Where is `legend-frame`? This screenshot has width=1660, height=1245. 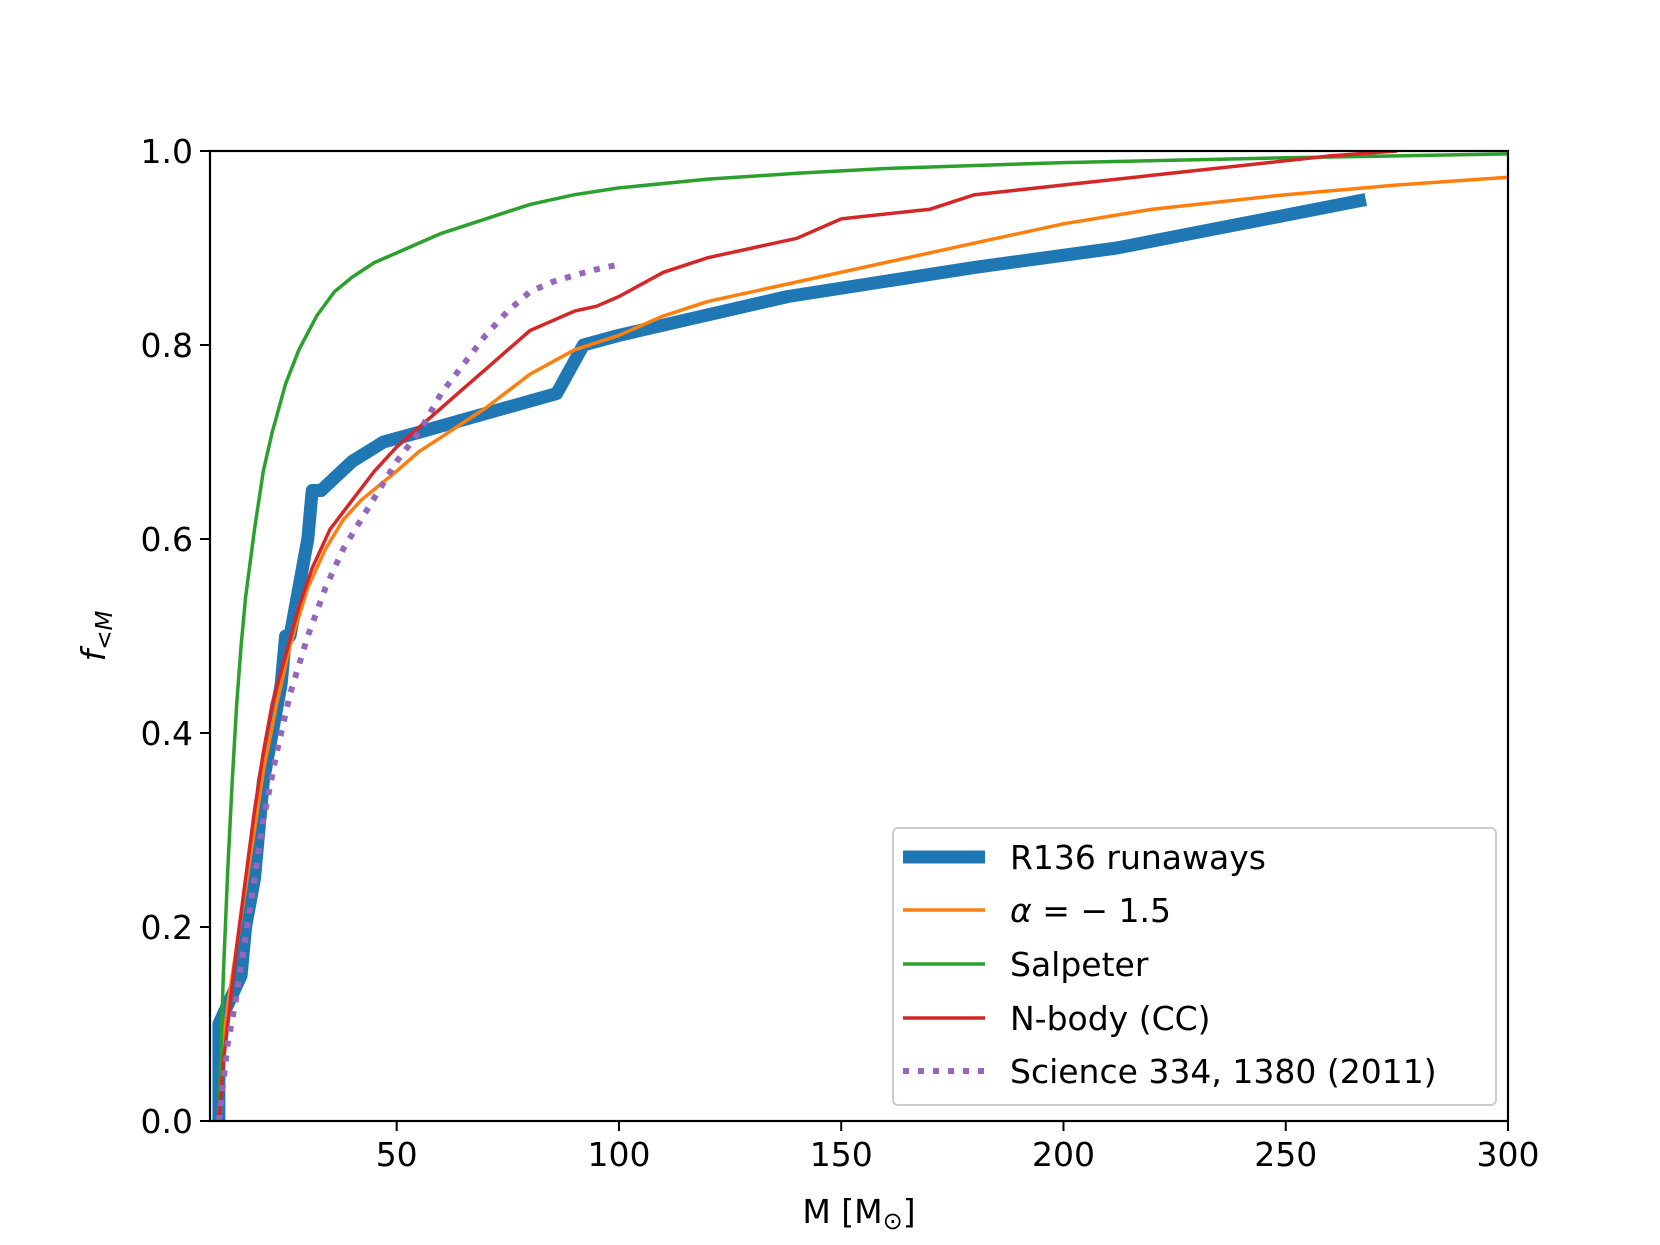 legend-frame is located at coordinates (1194, 966).